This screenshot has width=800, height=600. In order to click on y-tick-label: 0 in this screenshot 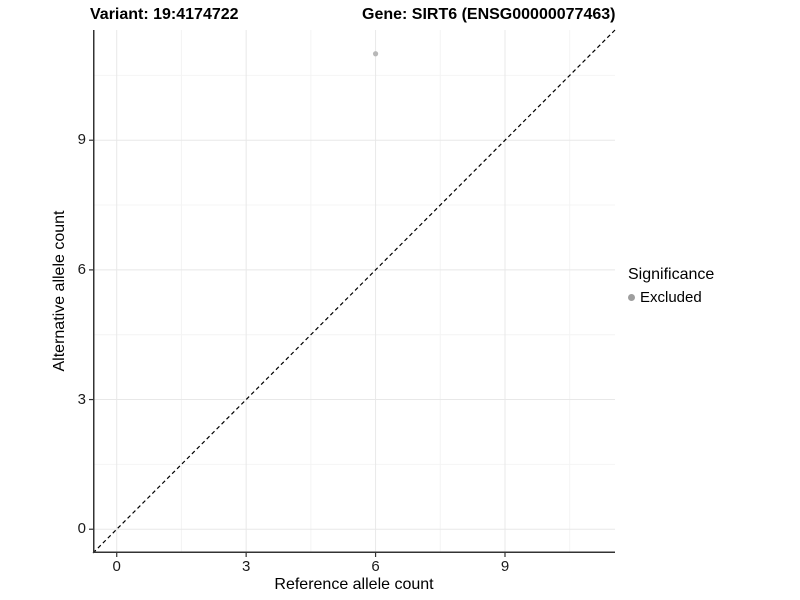, I will do `click(81, 529)`.